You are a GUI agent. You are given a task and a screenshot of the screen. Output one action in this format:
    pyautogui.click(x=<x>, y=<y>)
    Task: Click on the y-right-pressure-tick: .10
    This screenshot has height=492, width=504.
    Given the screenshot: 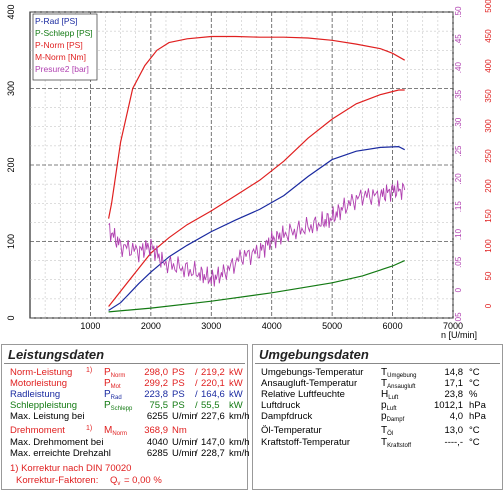 What is the action you would take?
    pyautogui.click(x=458, y=234)
    